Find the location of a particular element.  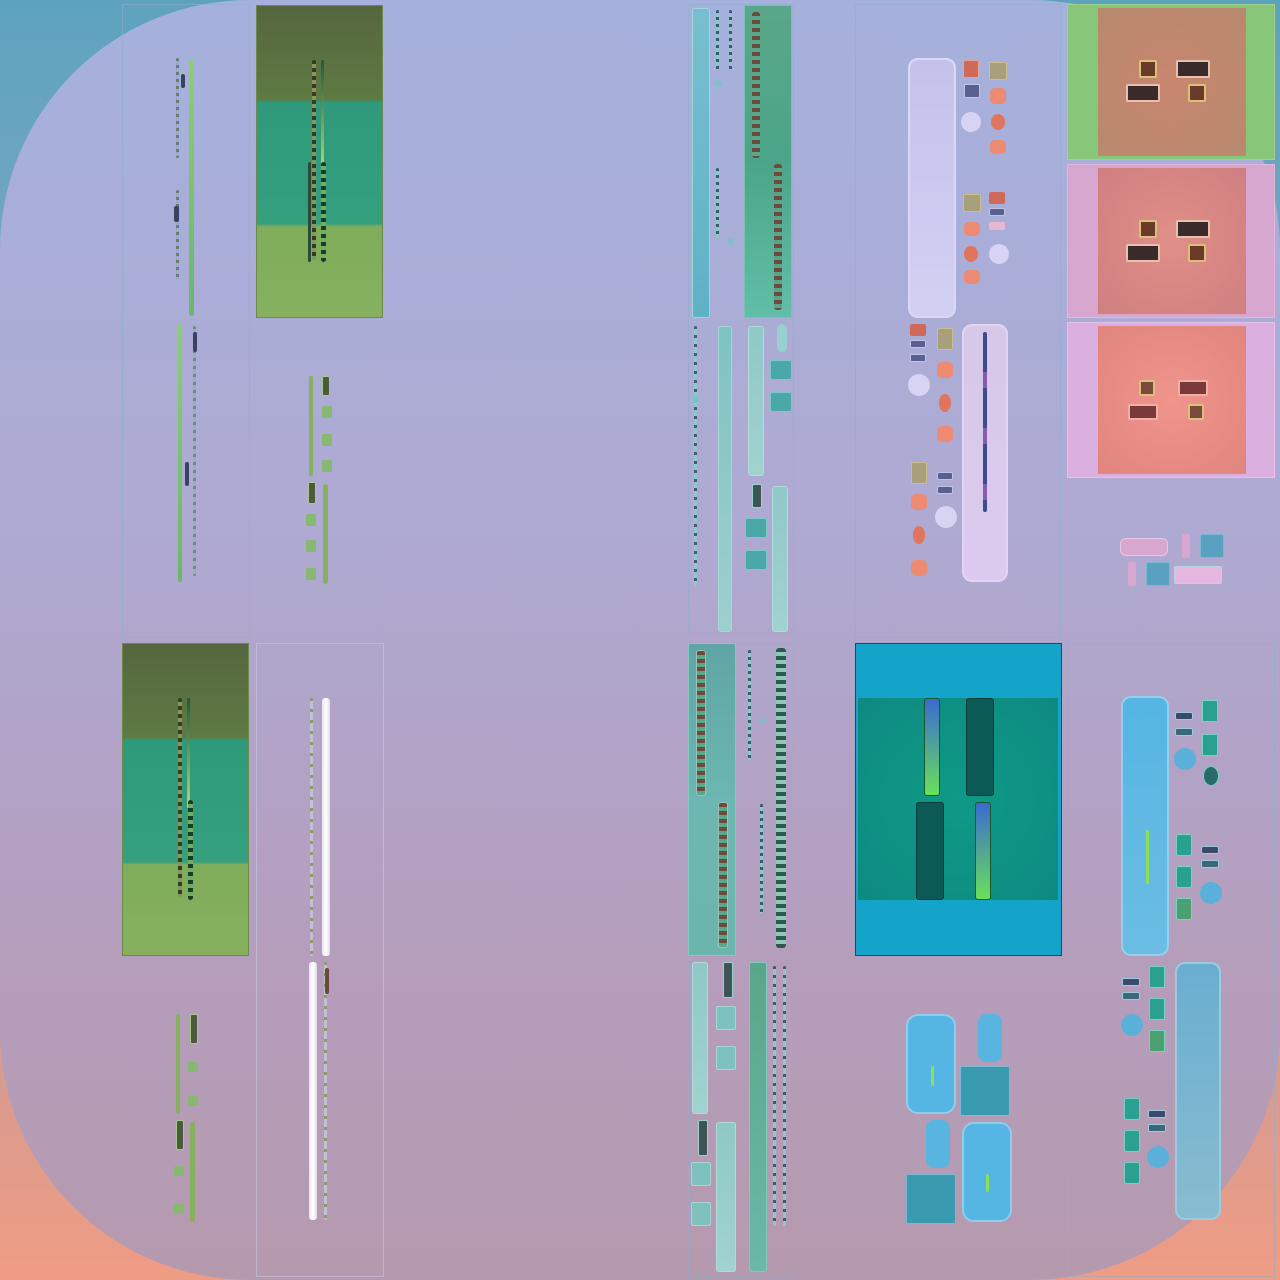

level-bar-g10 is located at coordinates (726, 1197).